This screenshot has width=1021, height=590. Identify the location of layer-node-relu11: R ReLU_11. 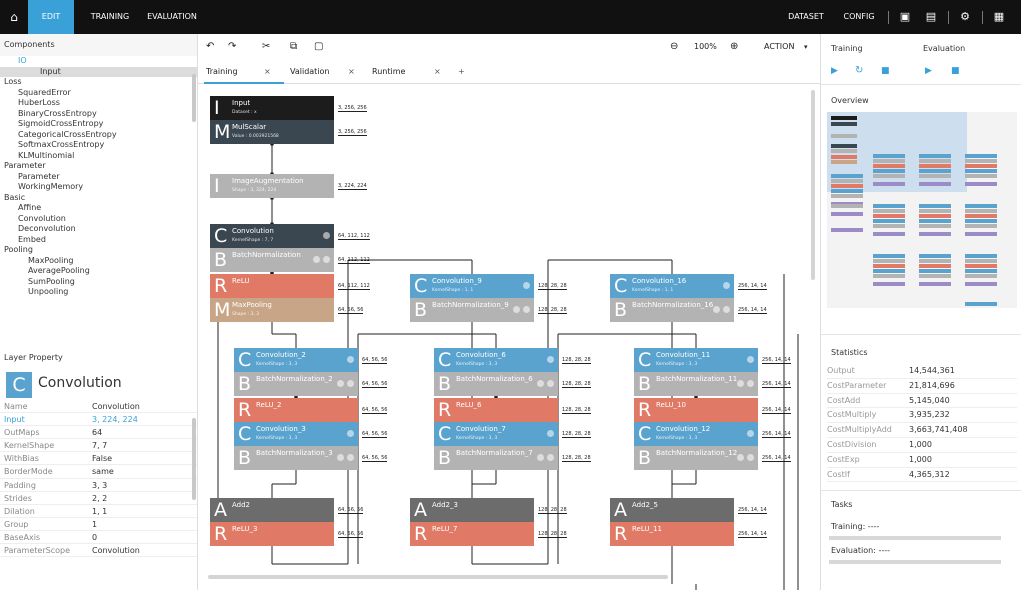
(672, 534).